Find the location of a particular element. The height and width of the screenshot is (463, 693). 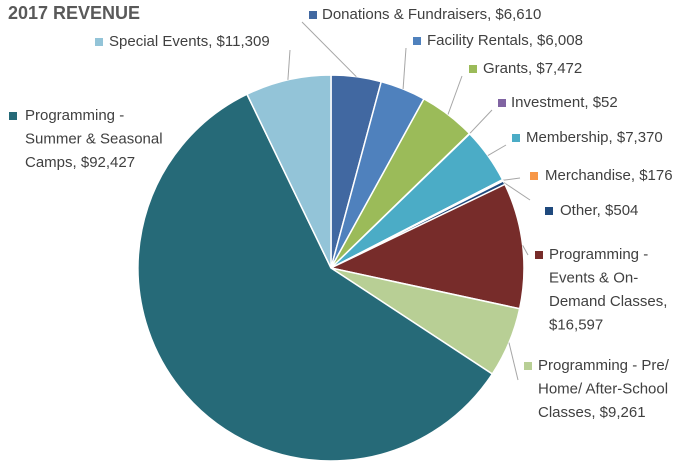

data-label: Events & On- is located at coordinates (593, 277).